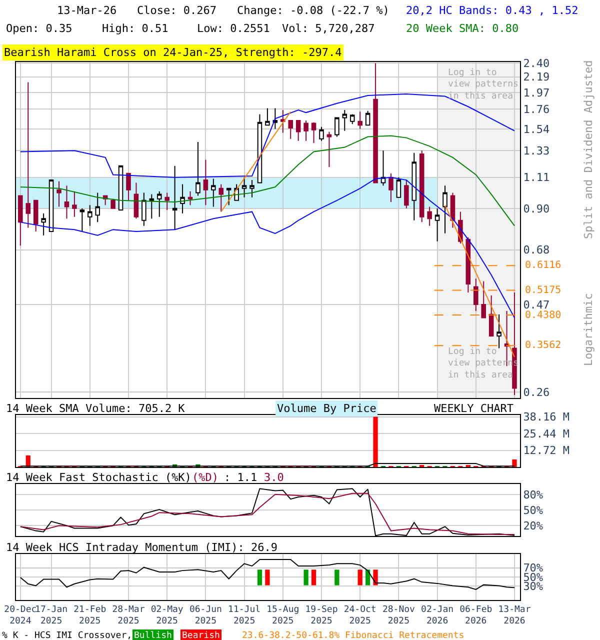 The height and width of the screenshot is (640, 600). What do you see at coordinates (51, 615) in the screenshot?
I see `x-tick-label: 17-Jan 2025` at bounding box center [51, 615].